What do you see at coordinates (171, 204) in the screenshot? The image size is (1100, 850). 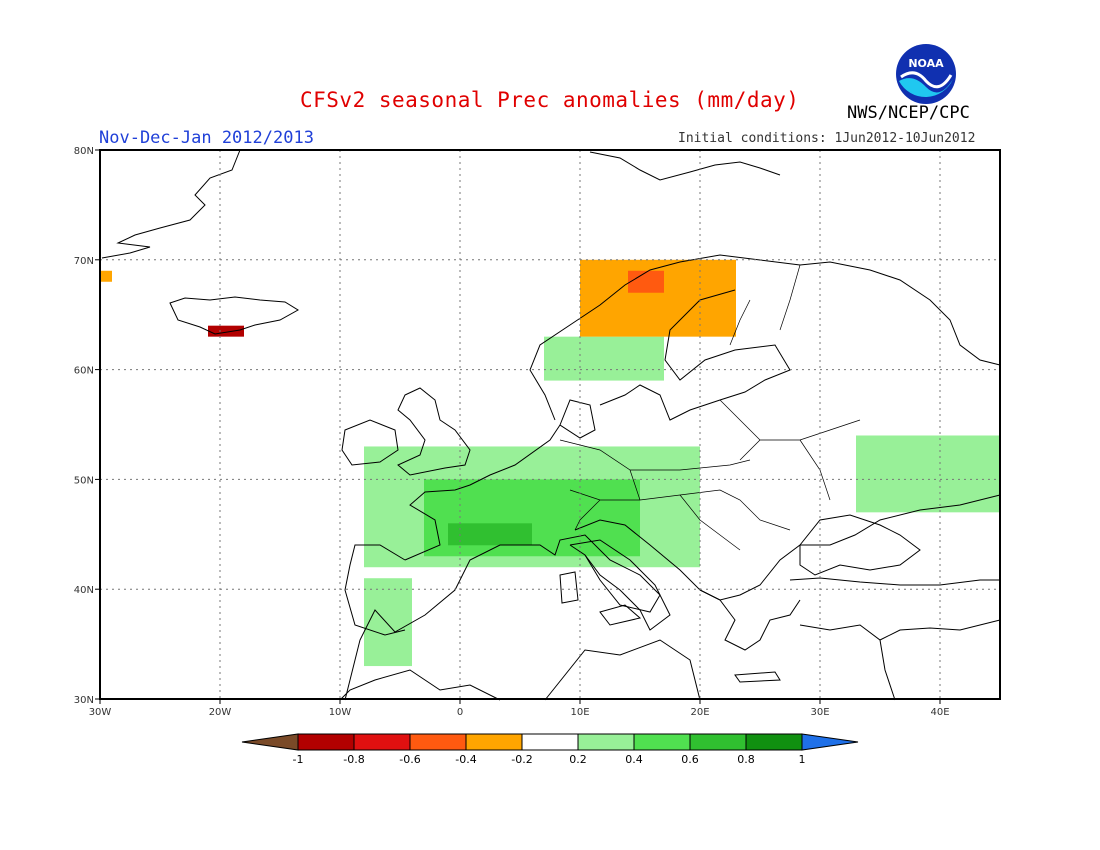 I see `coastline-greenland` at bounding box center [171, 204].